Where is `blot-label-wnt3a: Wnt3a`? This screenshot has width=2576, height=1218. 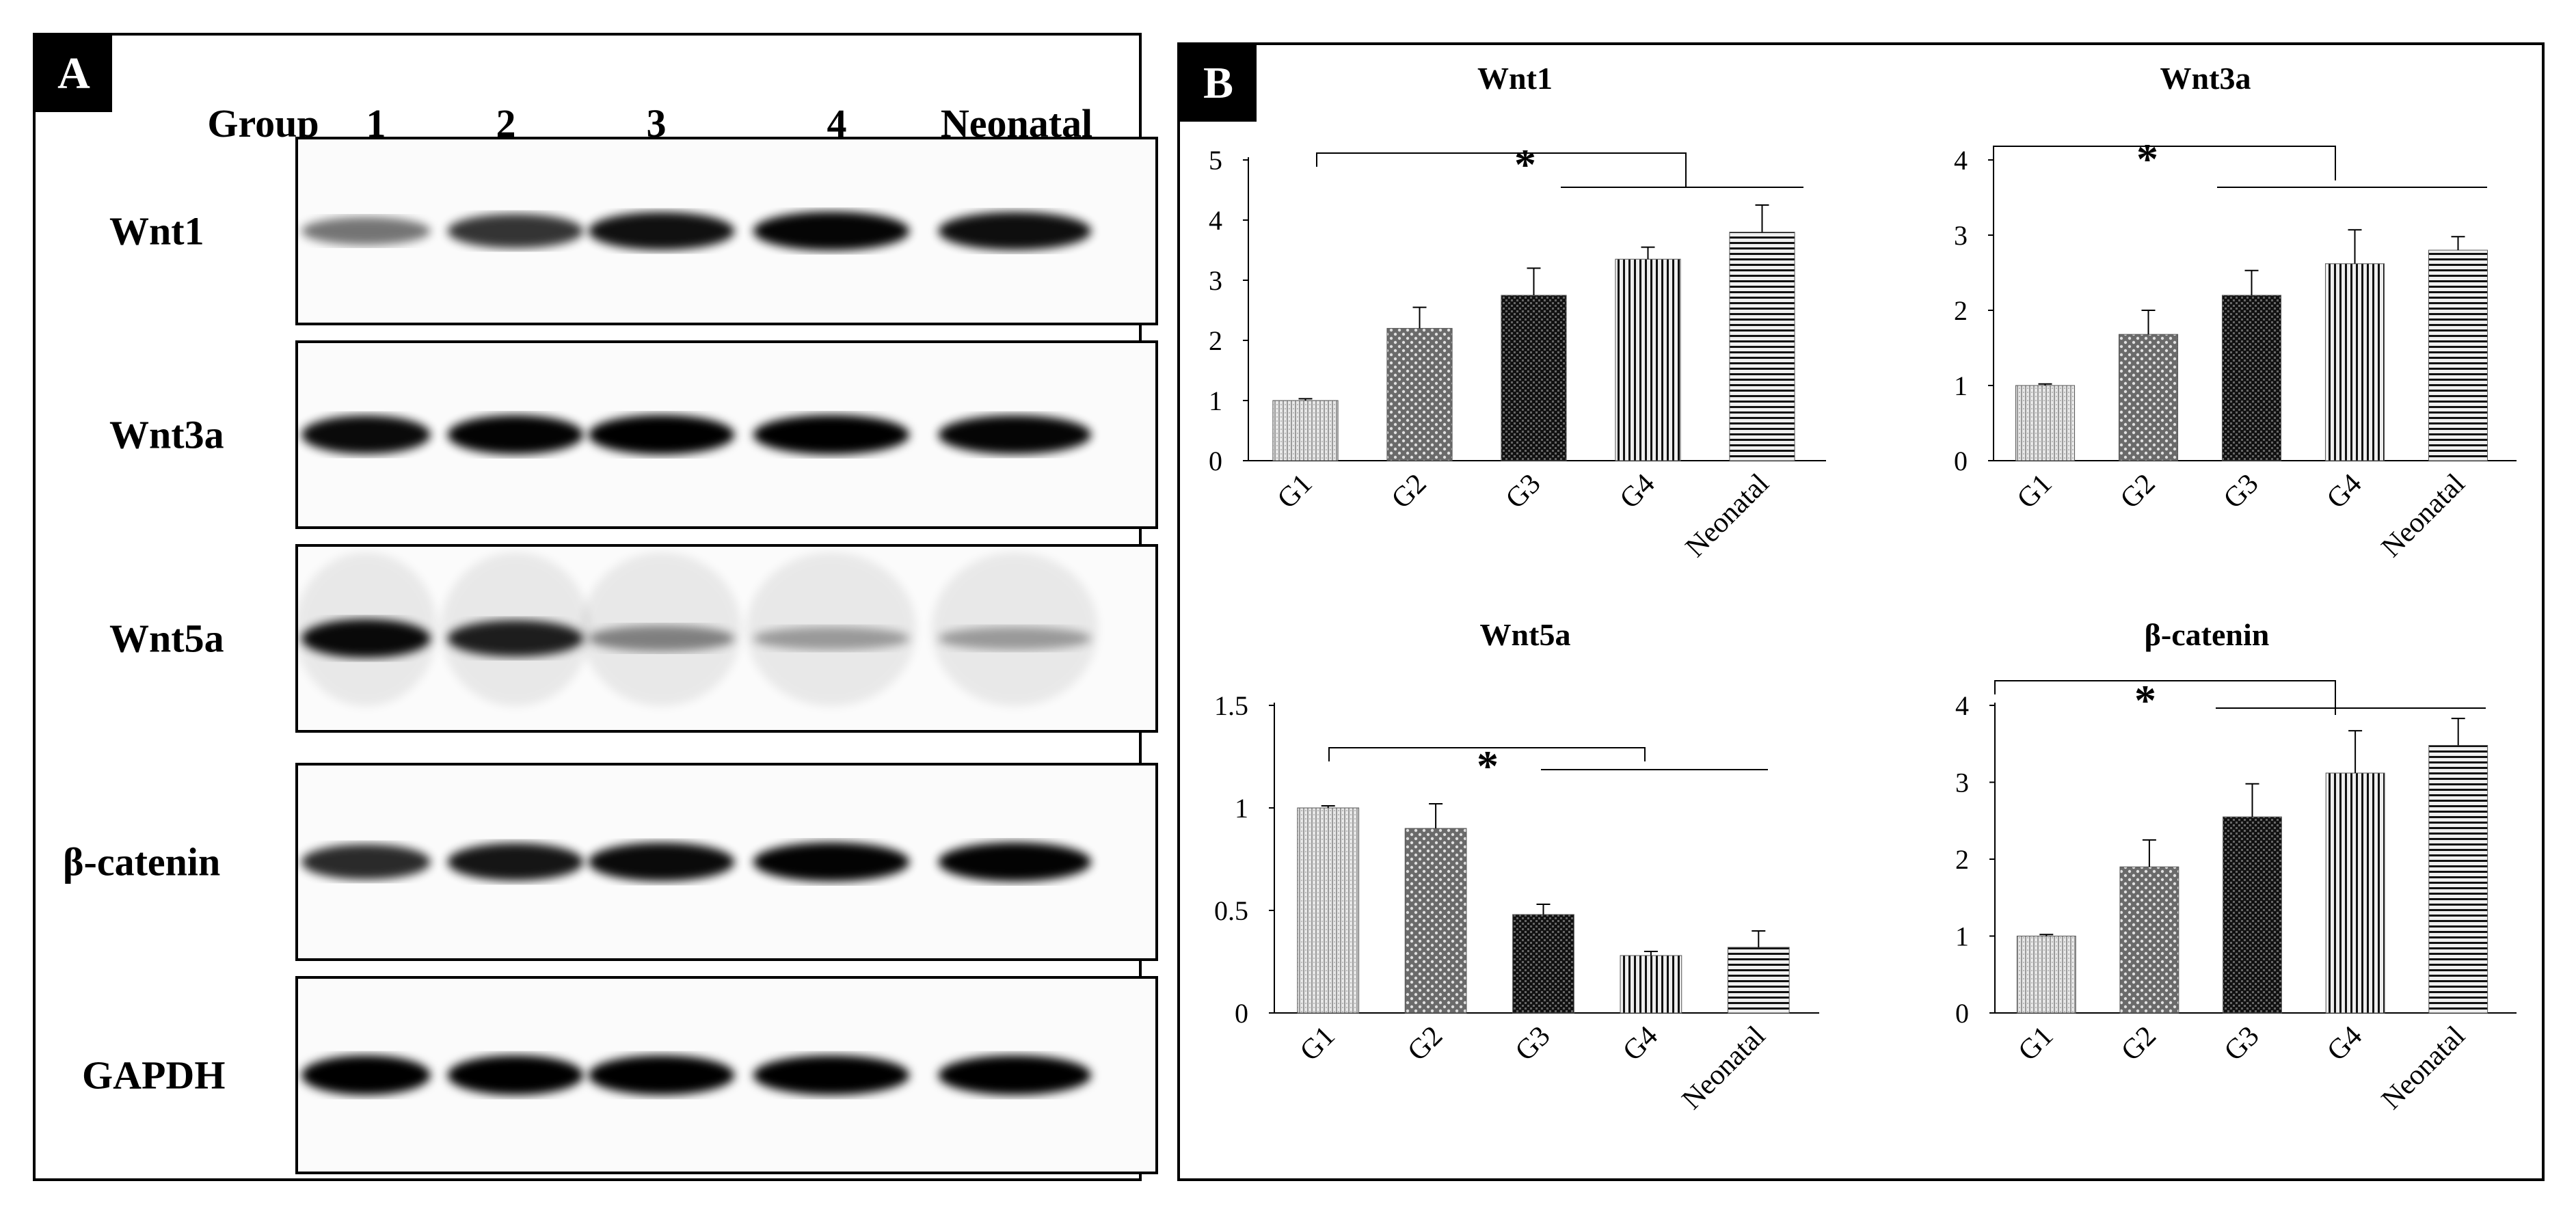
blot-label-wnt3a: Wnt3a is located at coordinates (166, 435).